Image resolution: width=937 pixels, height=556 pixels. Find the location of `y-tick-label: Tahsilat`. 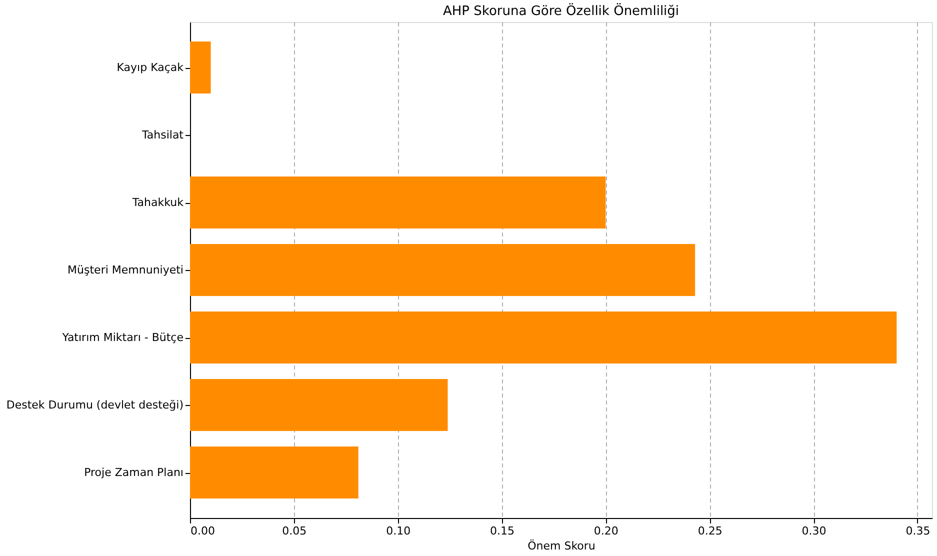

y-tick-label: Tahsilat is located at coordinates (162, 135).